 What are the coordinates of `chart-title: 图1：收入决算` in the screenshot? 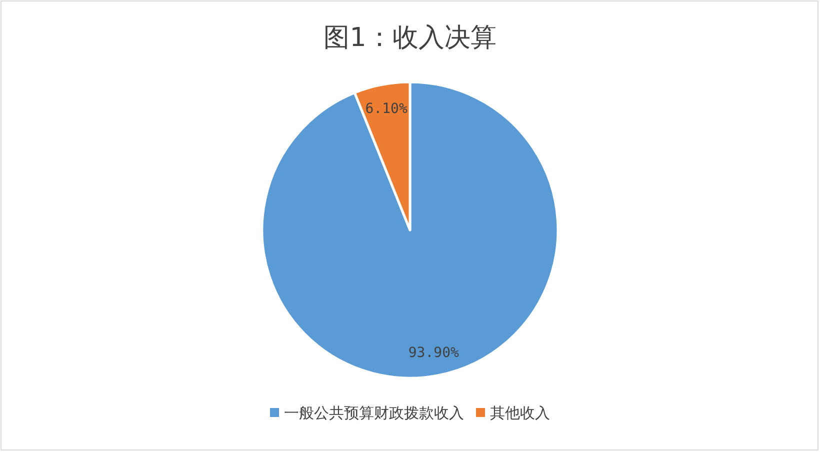 It's located at (410, 38).